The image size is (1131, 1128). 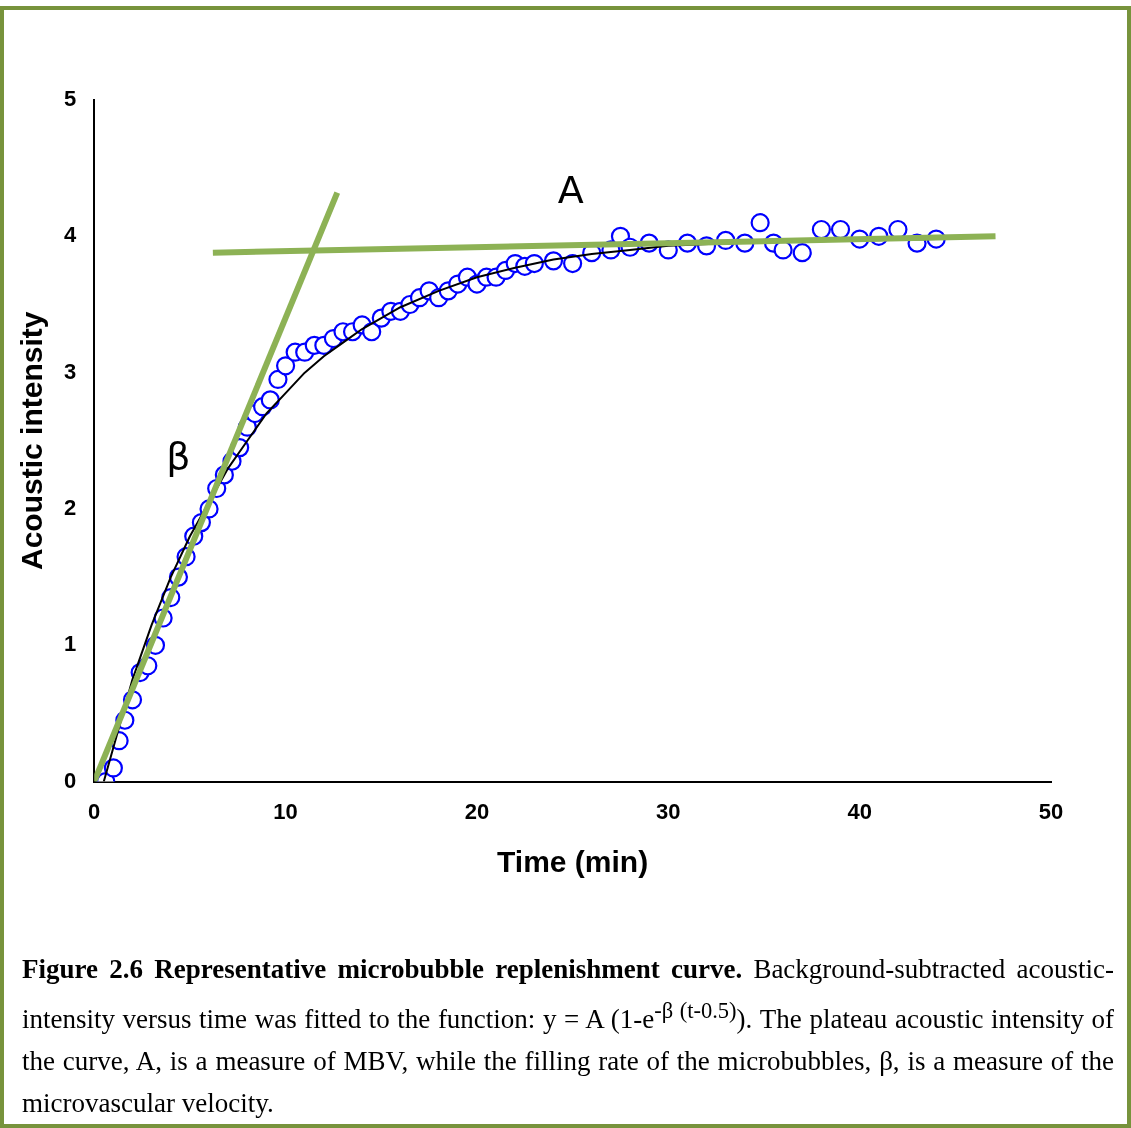 What do you see at coordinates (477, 811) in the screenshot?
I see `x-tick-label: 20` at bounding box center [477, 811].